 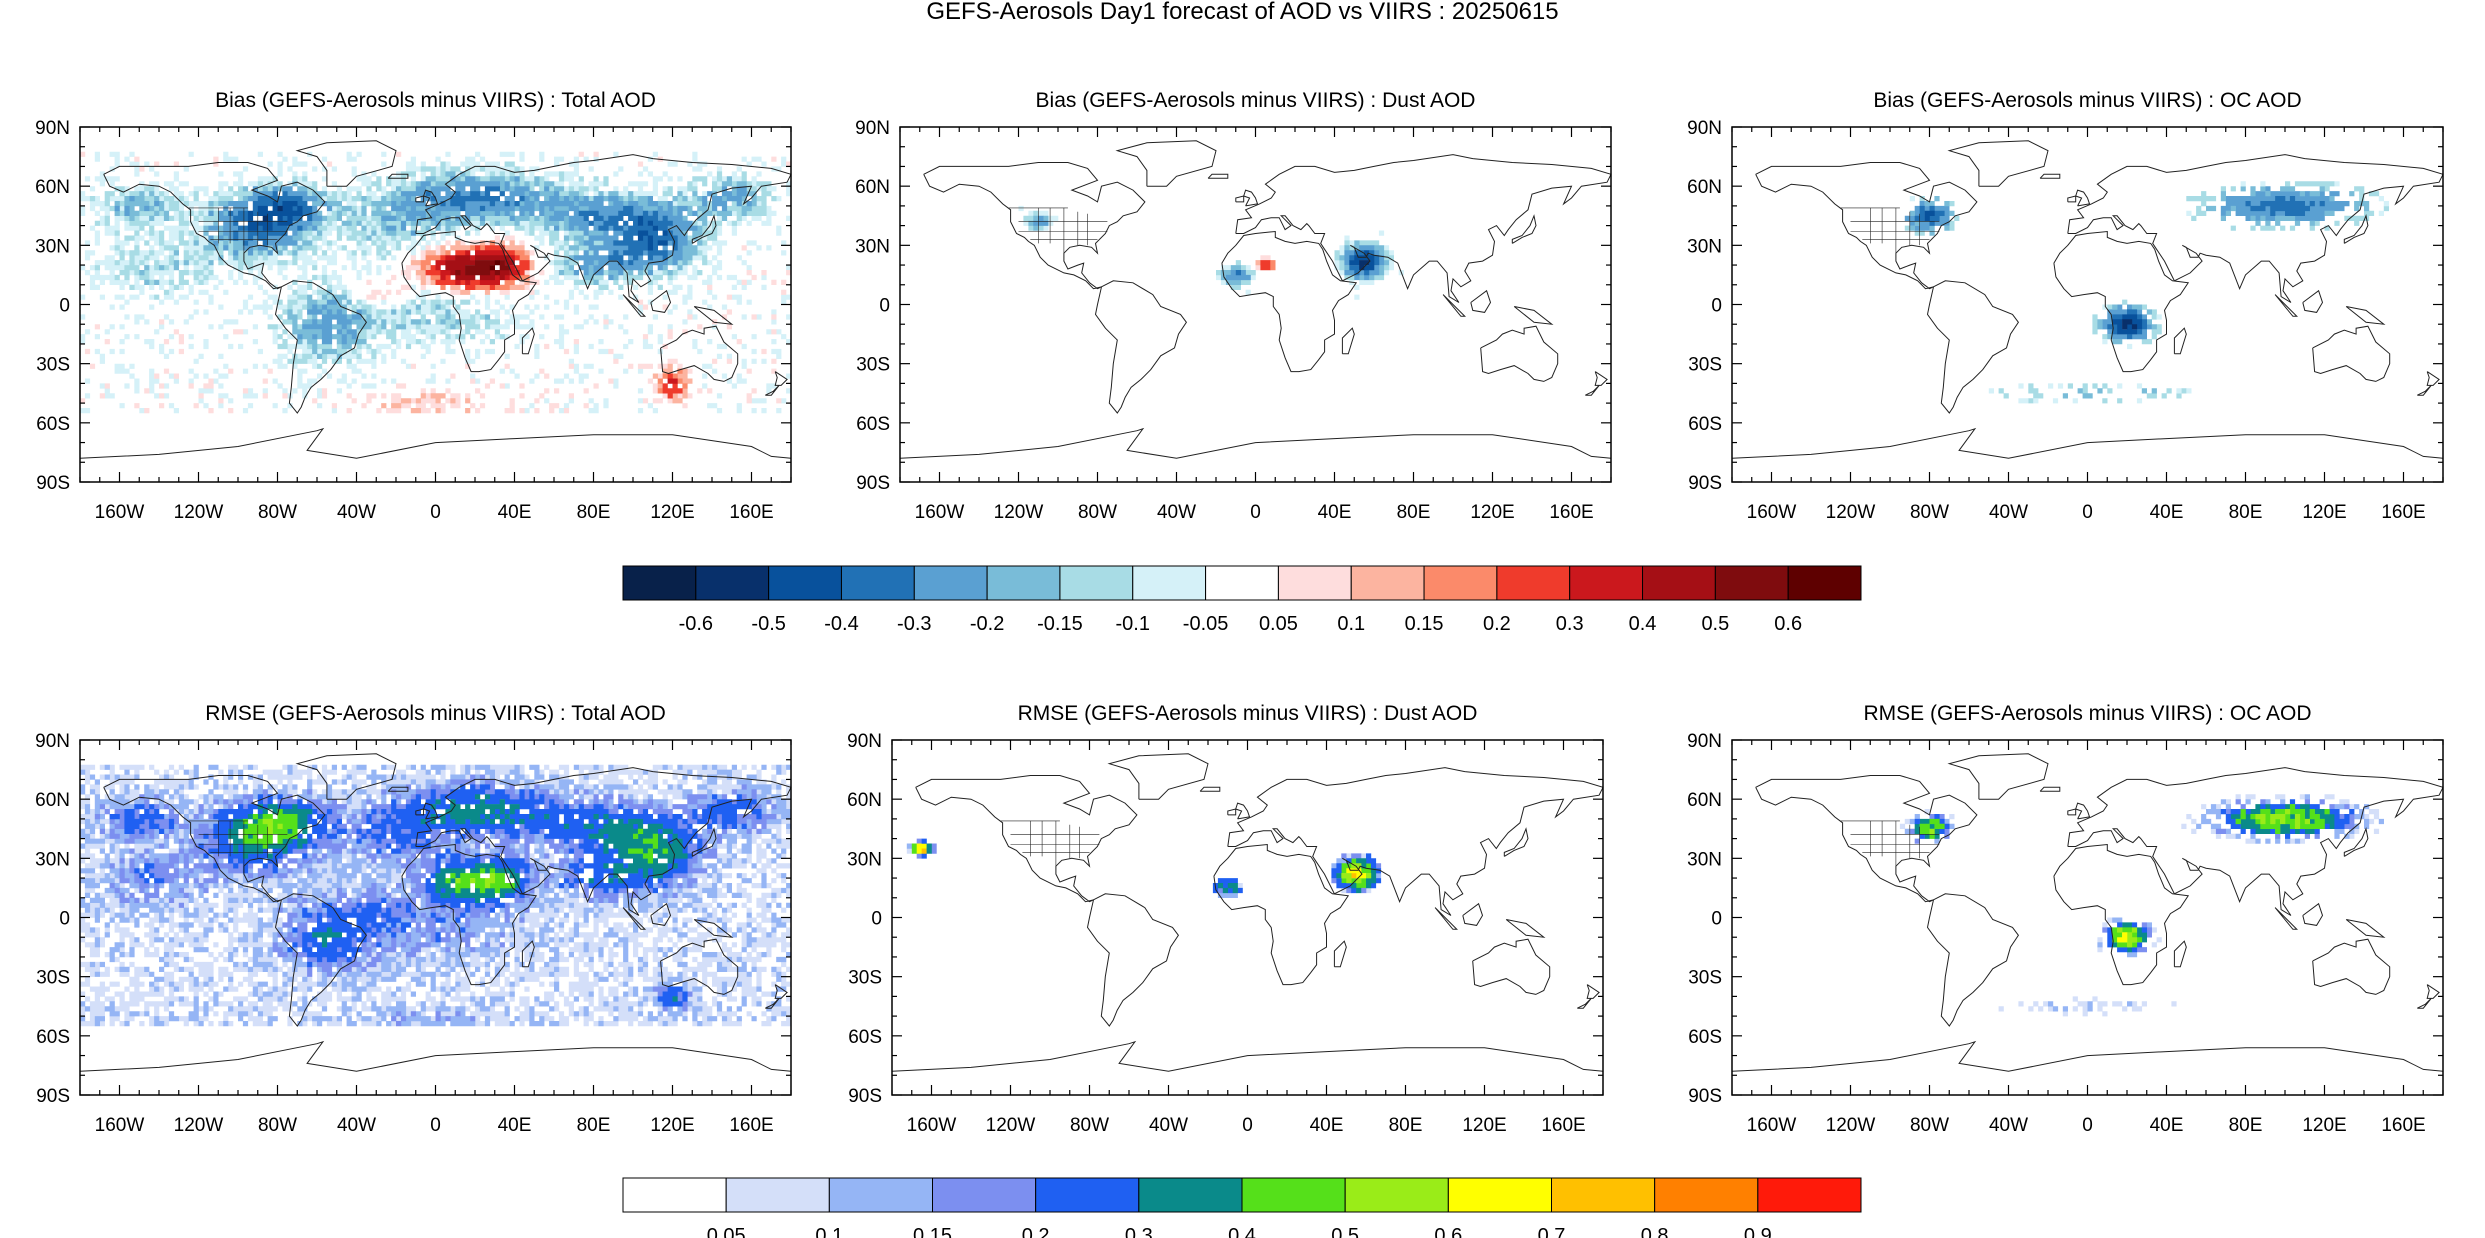 What do you see at coordinates (1497, 624) in the screenshot?
I see `colorbar-label: 0.2` at bounding box center [1497, 624].